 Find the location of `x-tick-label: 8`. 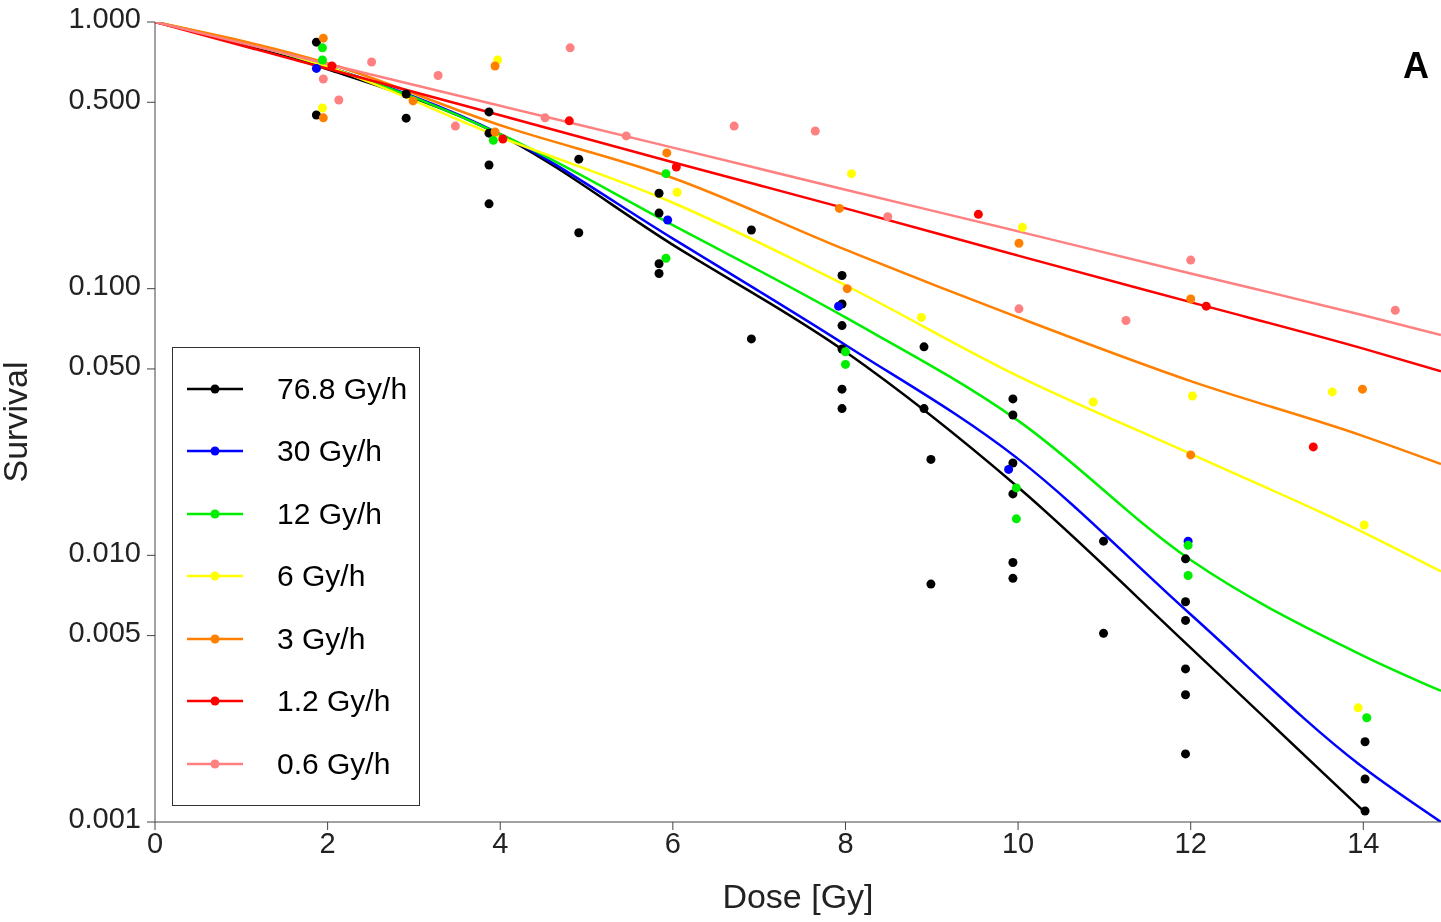

x-tick-label: 8 is located at coordinates (845, 842).